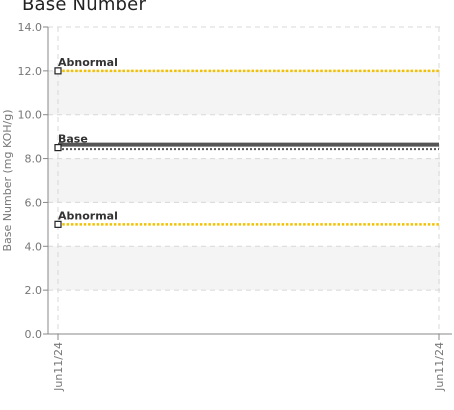  What do you see at coordinates (34, 202) in the screenshot?
I see `y-tick-label: 6.0` at bounding box center [34, 202].